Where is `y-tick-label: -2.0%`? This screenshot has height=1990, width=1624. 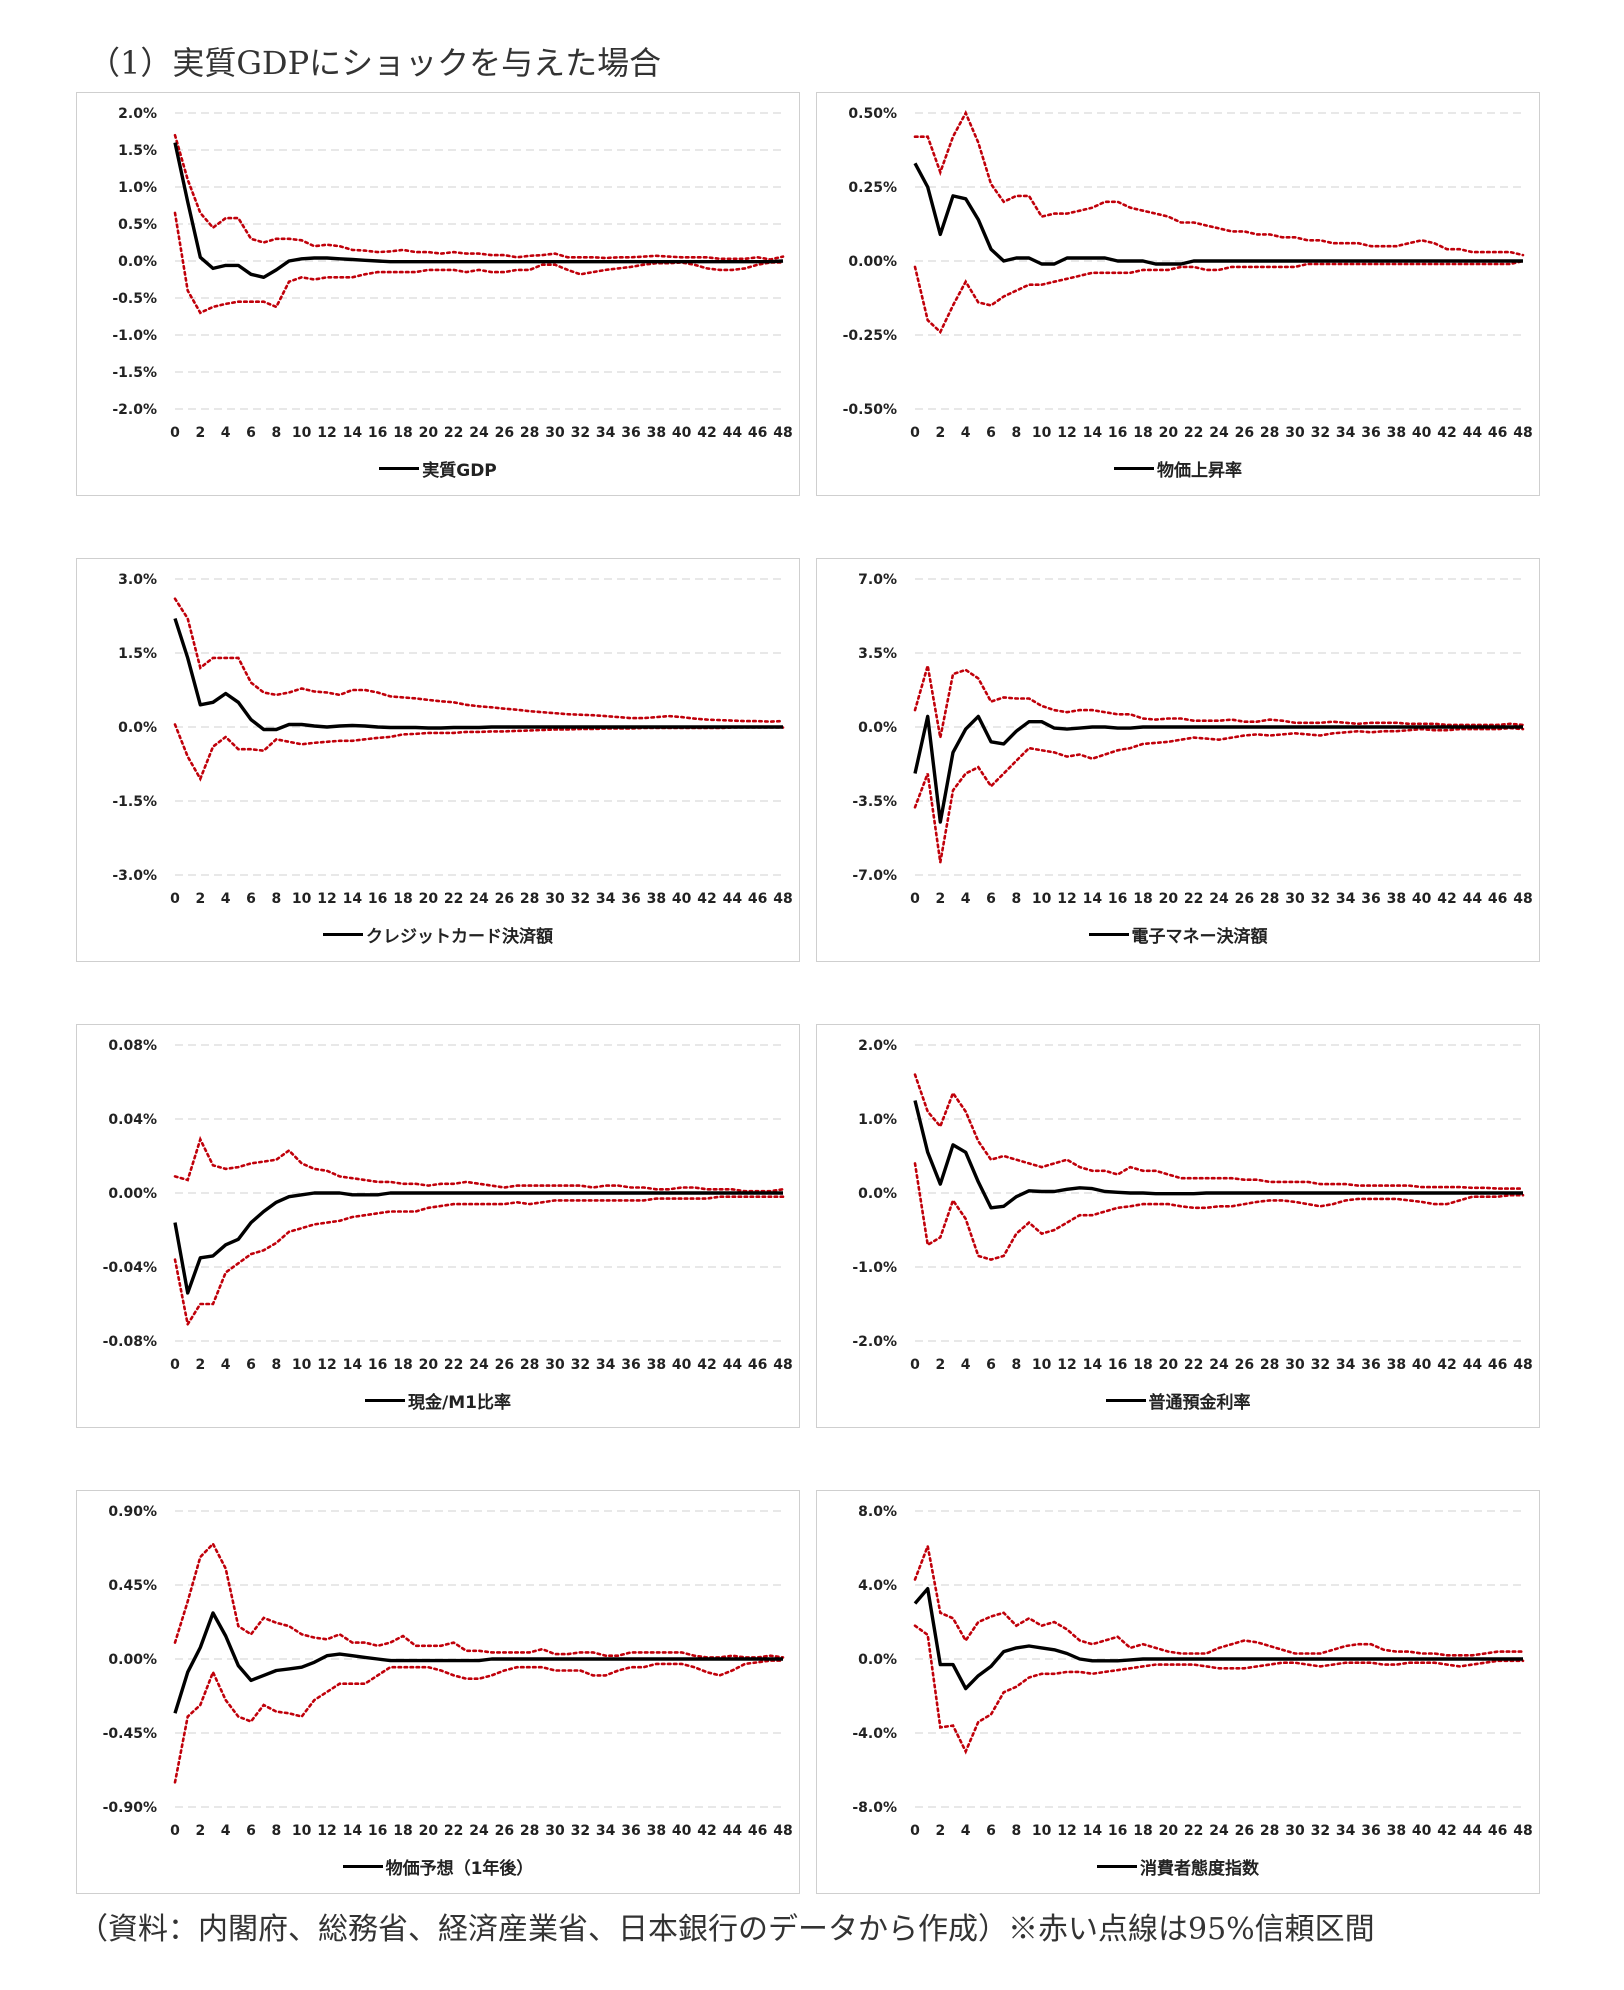
y-tick-label: -2.0% is located at coordinates (134, 410).